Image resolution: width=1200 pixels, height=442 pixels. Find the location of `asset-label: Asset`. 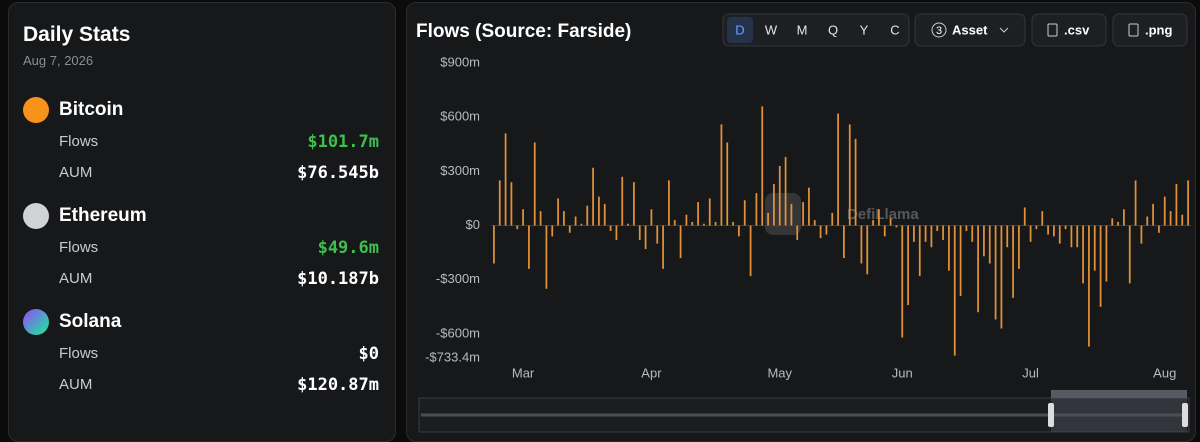

asset-label: Asset is located at coordinates (970, 29).